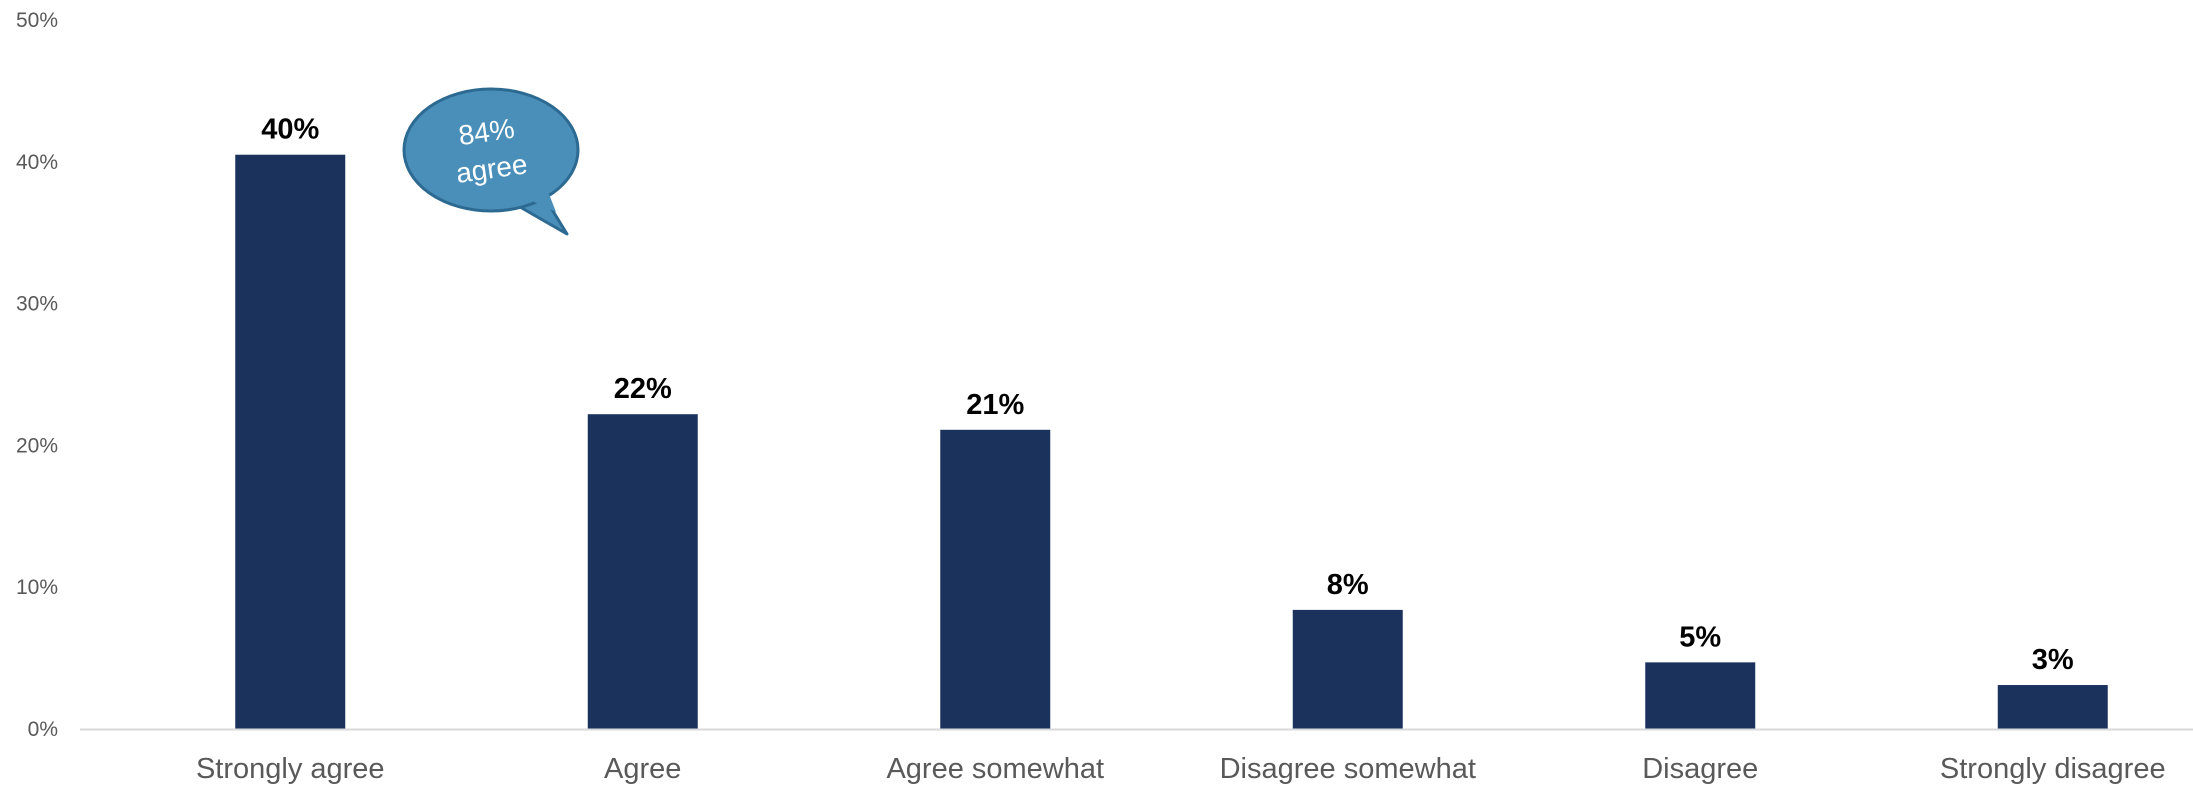 The width and height of the screenshot is (2193, 788). I want to click on y-tick-label: 20%, so click(37, 445).